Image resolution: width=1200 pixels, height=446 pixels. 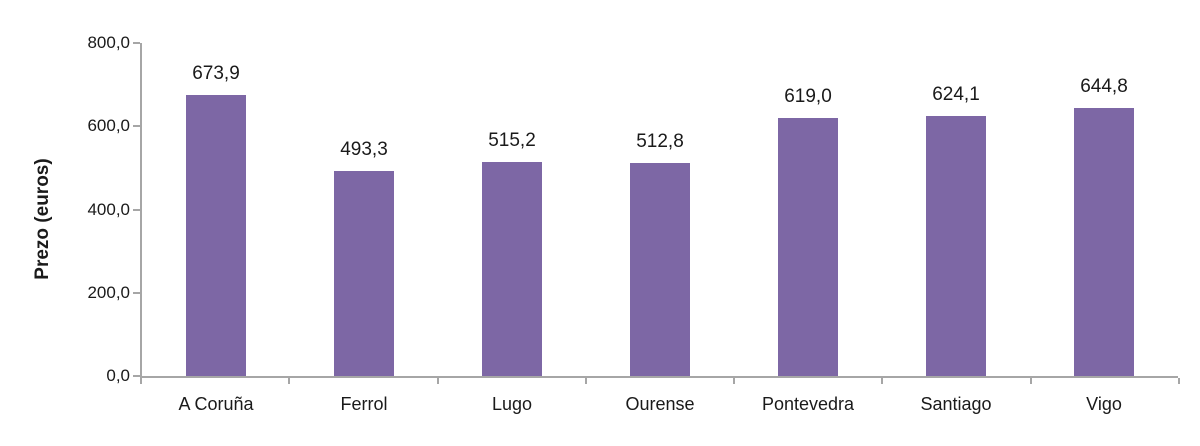 What do you see at coordinates (364, 404) in the screenshot?
I see `x-category-label: Ferrol` at bounding box center [364, 404].